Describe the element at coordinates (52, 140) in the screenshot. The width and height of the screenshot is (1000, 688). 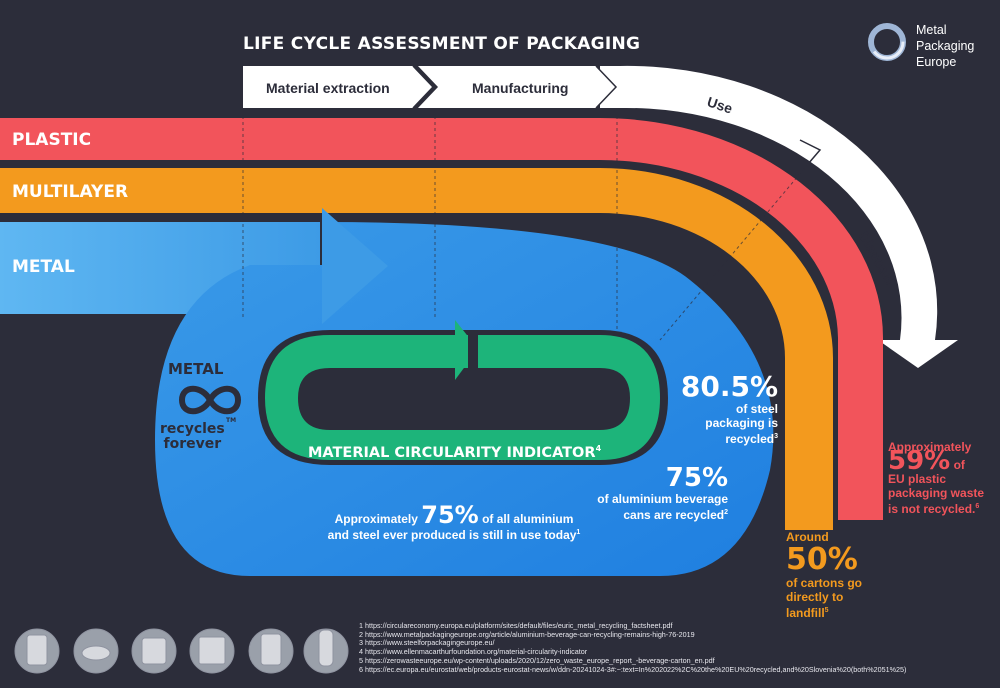
I see `band-plastic-label: PLASTIC` at that location.